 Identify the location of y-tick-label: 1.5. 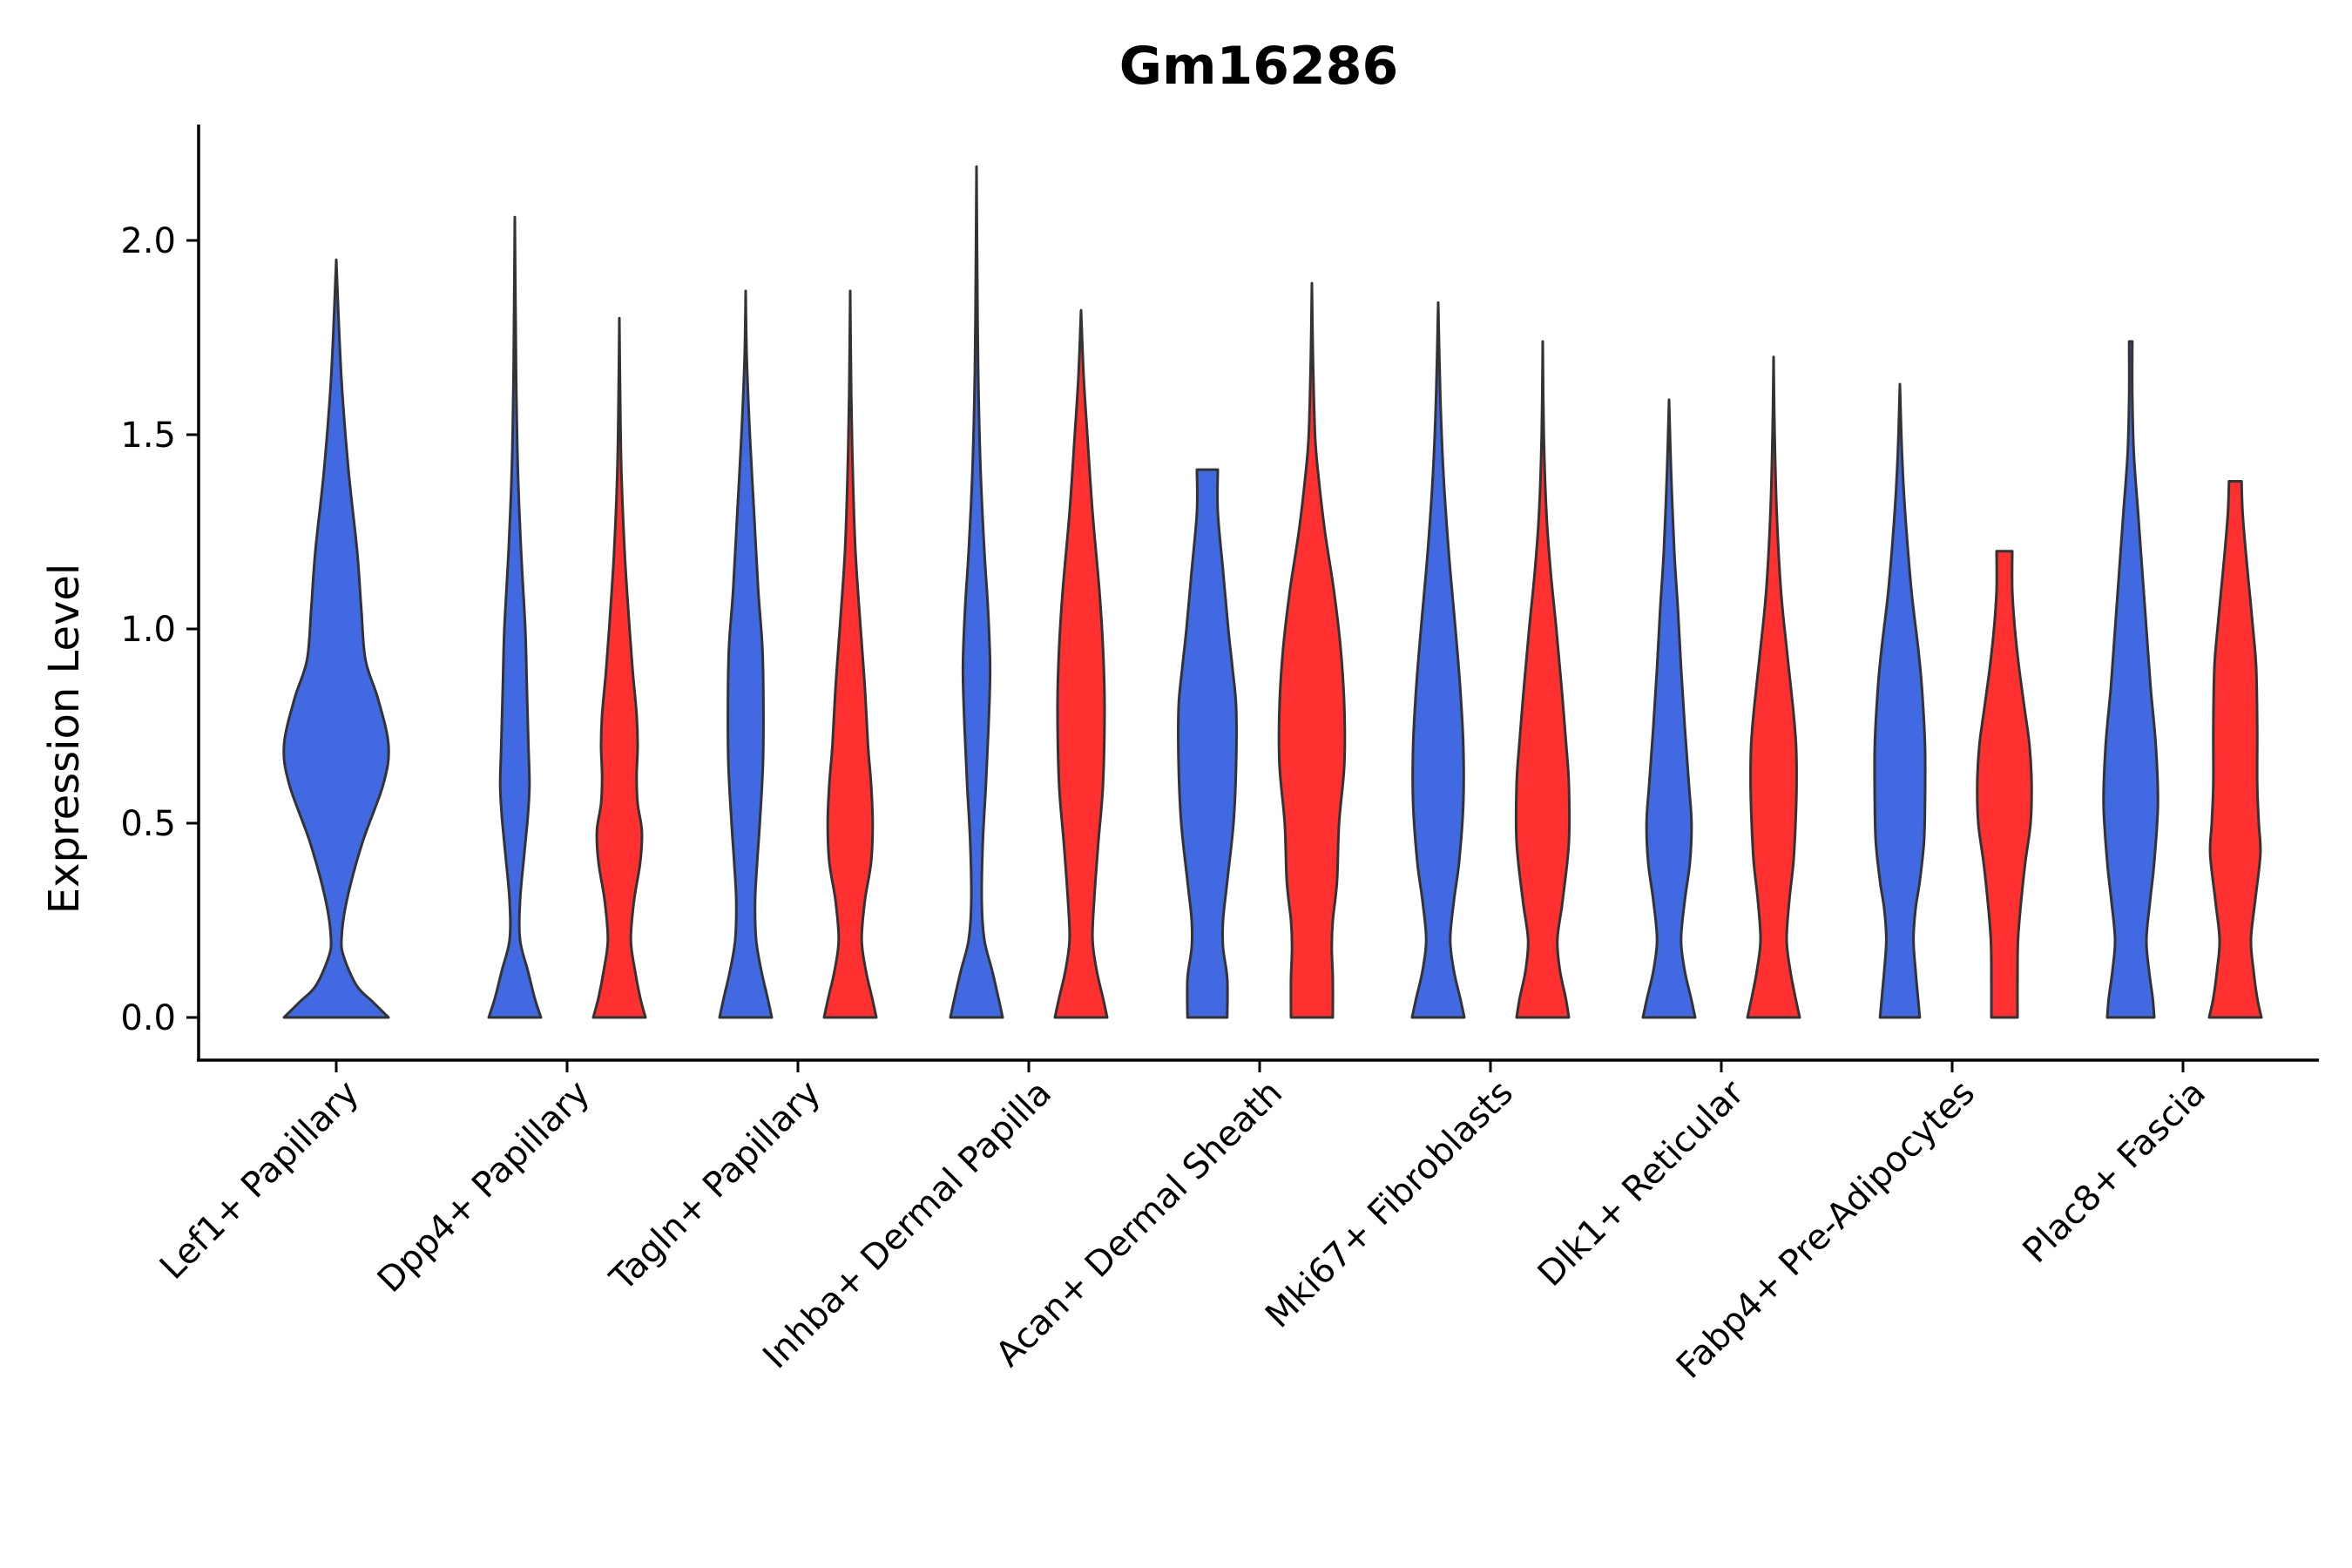
(148, 436).